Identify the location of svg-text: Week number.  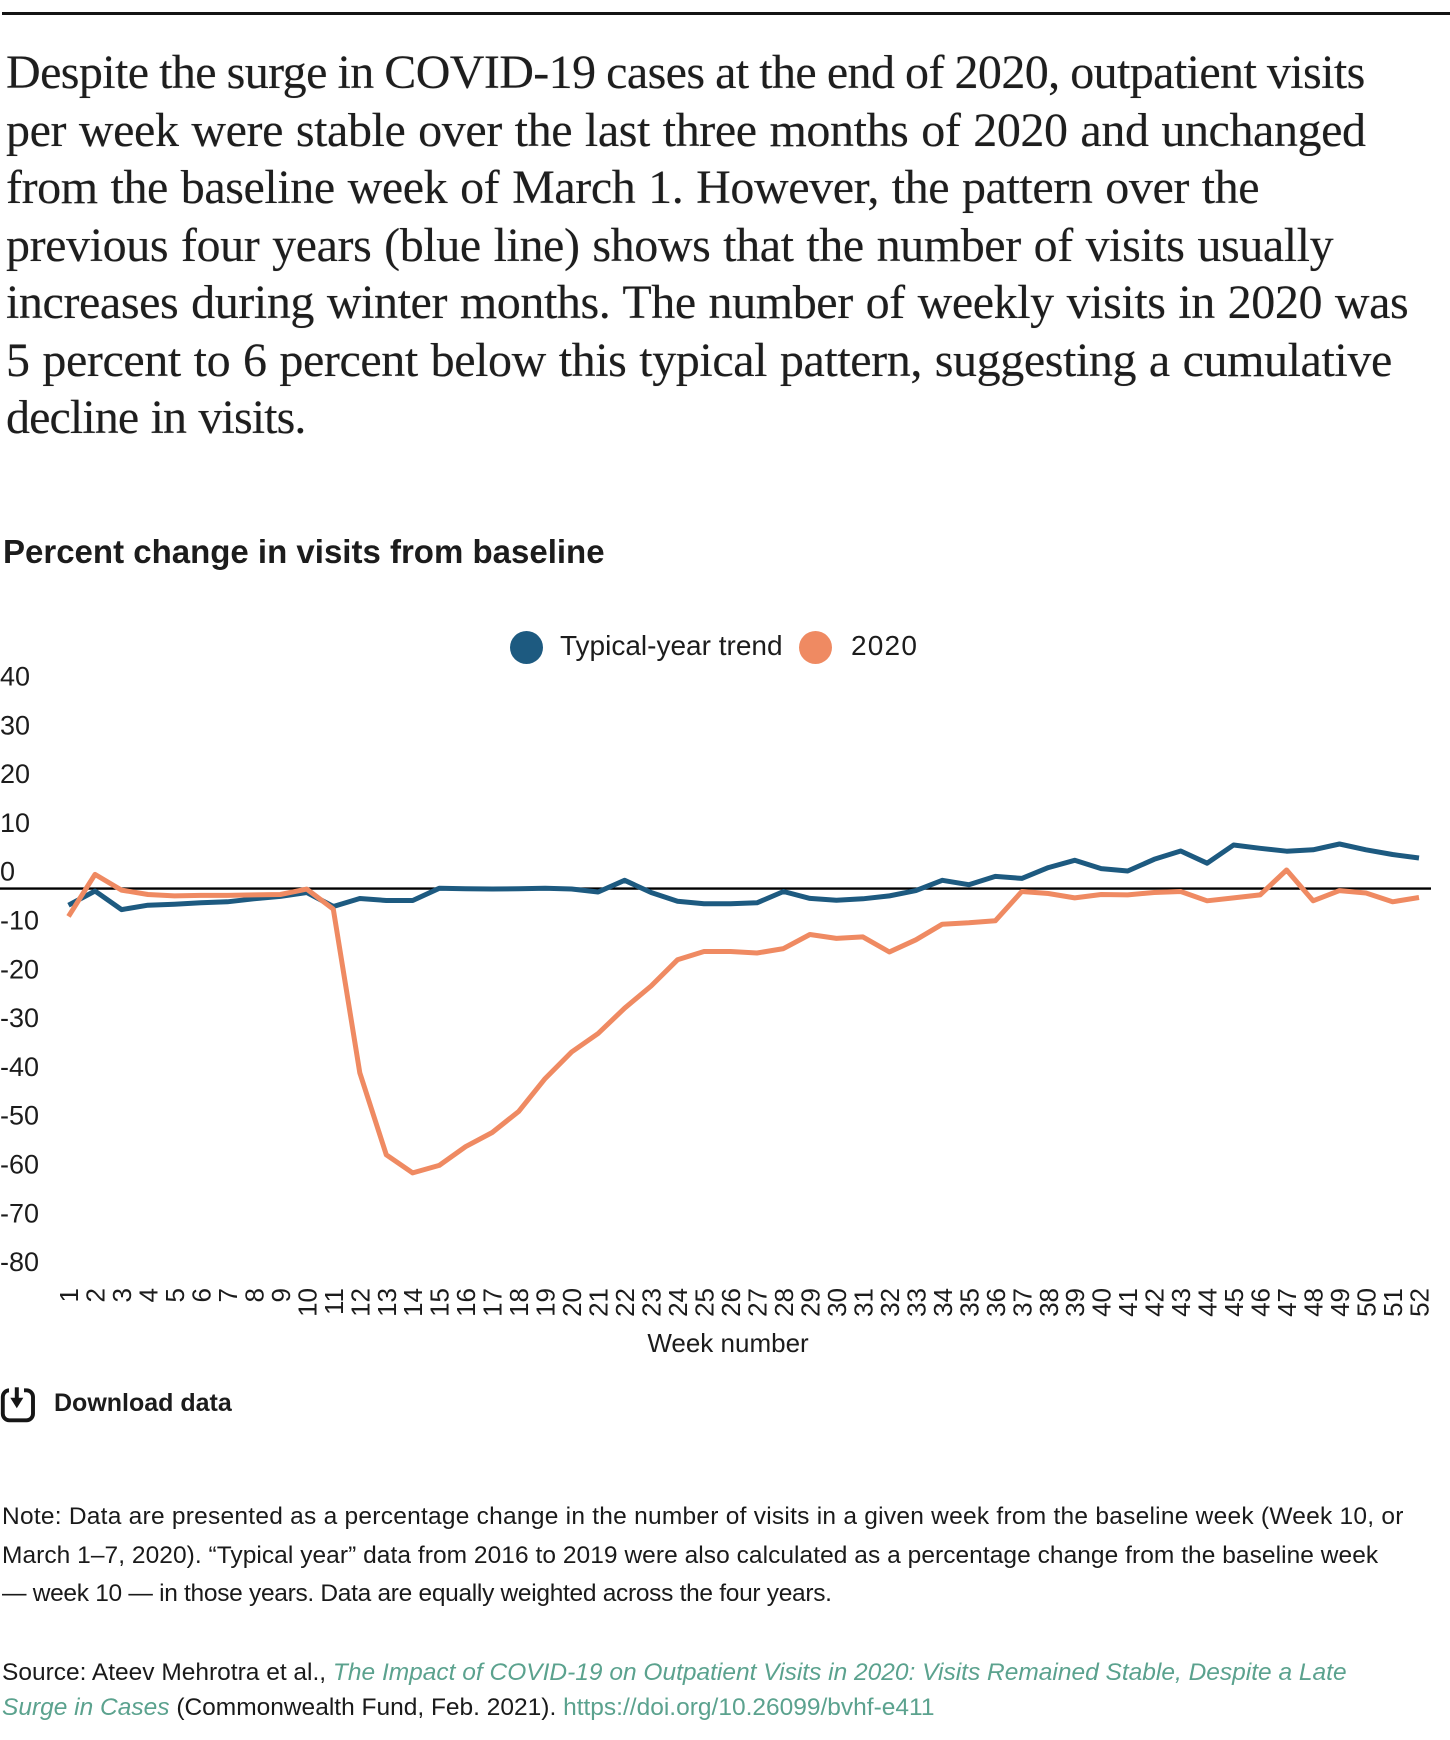
(728, 1343).